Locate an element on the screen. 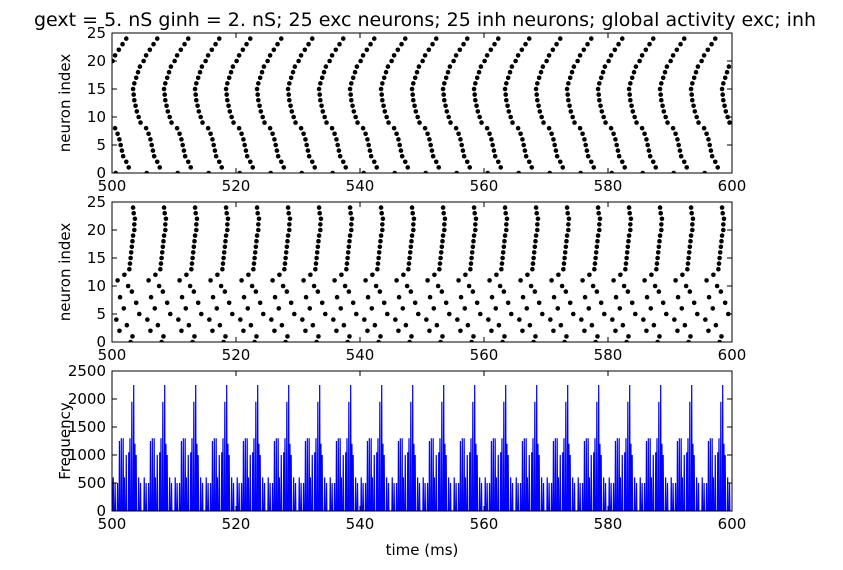 Image resolution: width=843 pixels, height=570 pixels. activity-xtick-label: 500 is located at coordinates (112, 524).